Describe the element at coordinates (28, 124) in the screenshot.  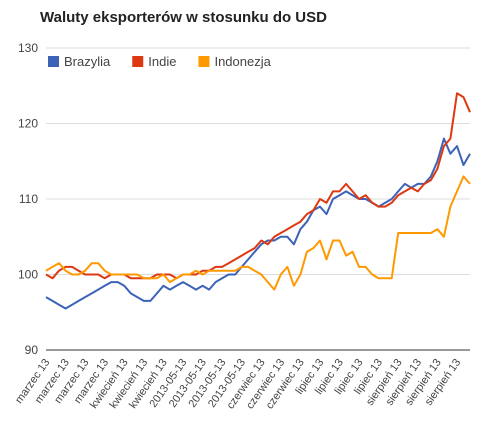
I see `y-tick-label: 120` at that location.